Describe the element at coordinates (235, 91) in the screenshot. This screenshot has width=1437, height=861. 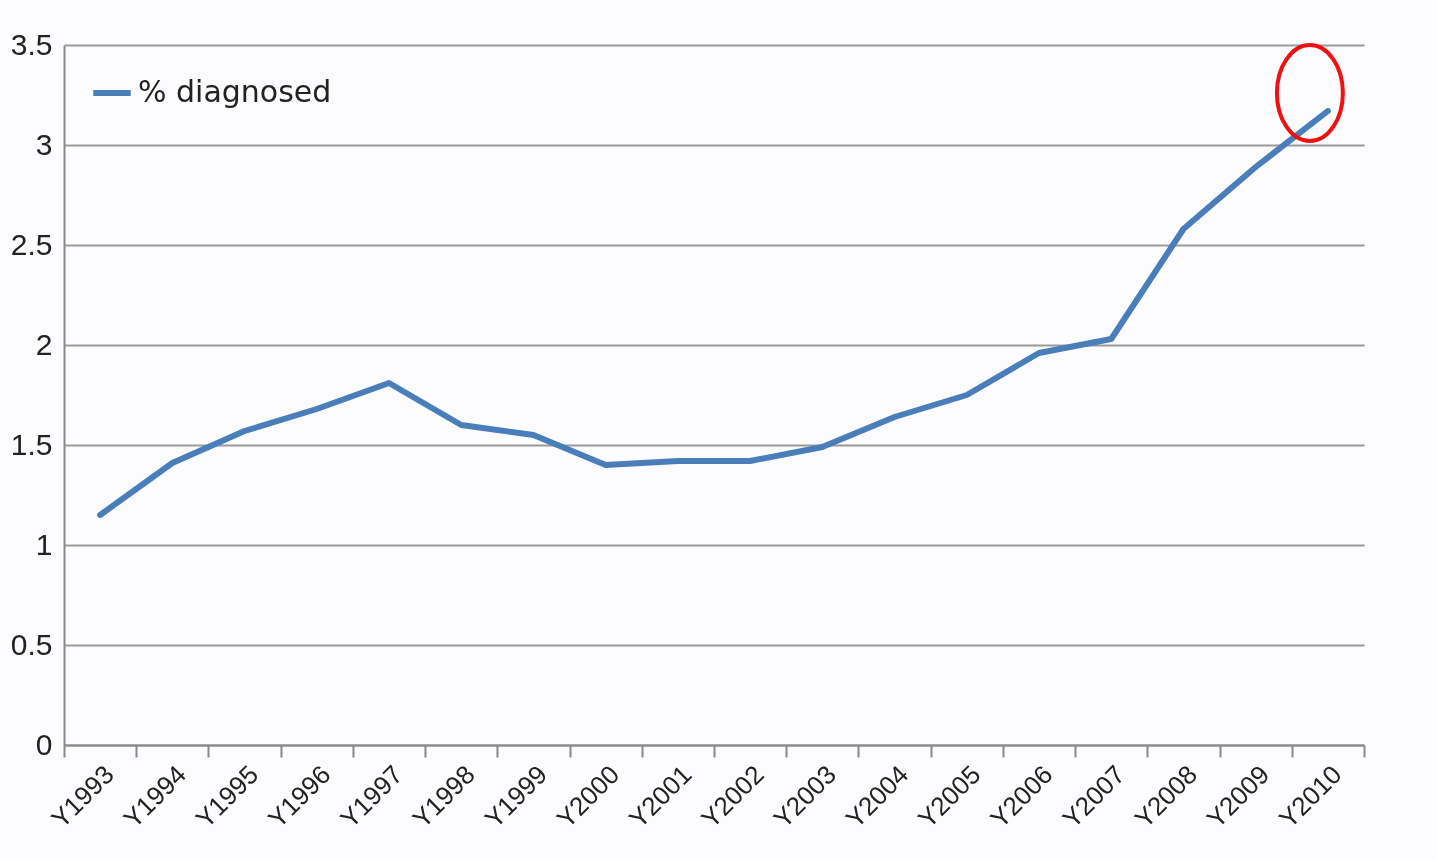
I see `legend-label: % diagnosed` at that location.